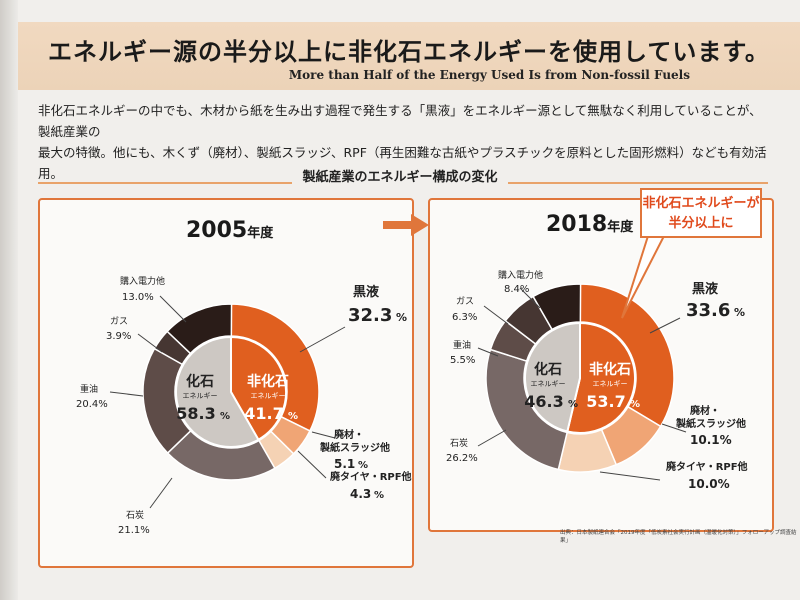 This screenshot has width=800, height=600. Describe the element at coordinates (464, 317) in the screenshot. I see `slice-value-gas: 6.3%` at that location.